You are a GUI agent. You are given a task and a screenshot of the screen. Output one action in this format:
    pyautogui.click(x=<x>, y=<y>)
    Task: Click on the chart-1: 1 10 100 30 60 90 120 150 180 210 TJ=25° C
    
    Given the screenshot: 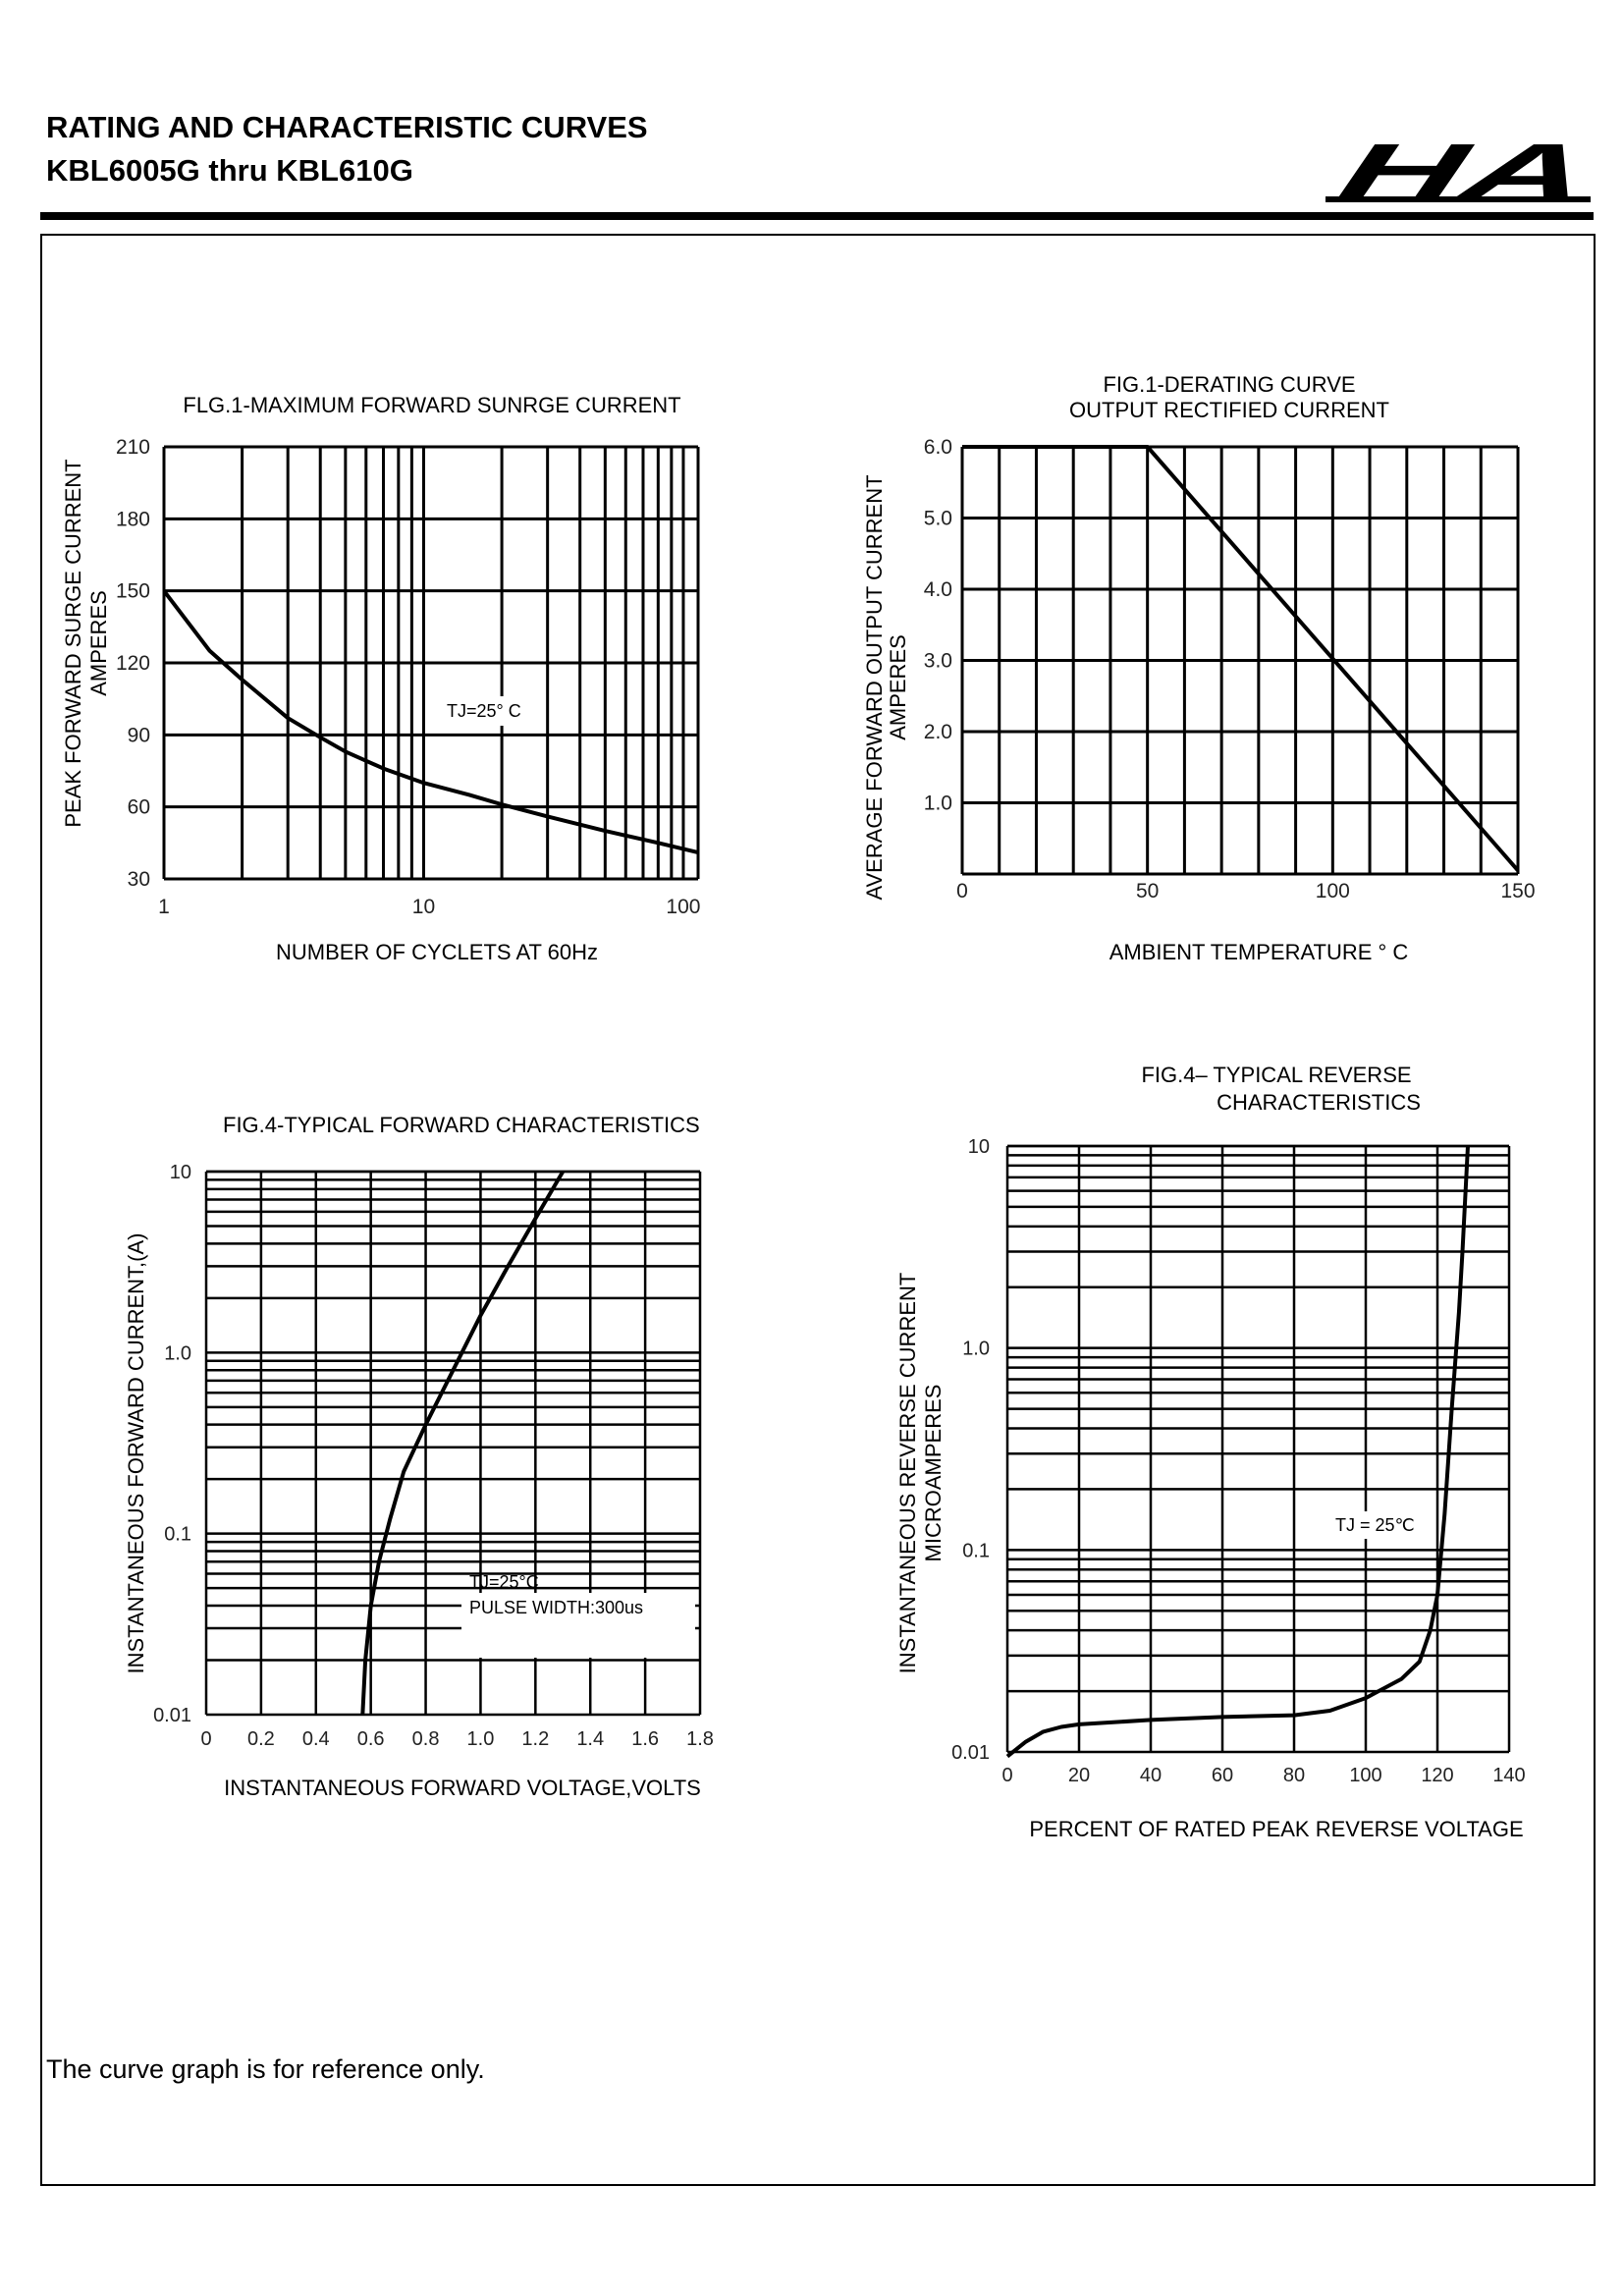 What is the action you would take?
    pyautogui.click(x=409, y=677)
    